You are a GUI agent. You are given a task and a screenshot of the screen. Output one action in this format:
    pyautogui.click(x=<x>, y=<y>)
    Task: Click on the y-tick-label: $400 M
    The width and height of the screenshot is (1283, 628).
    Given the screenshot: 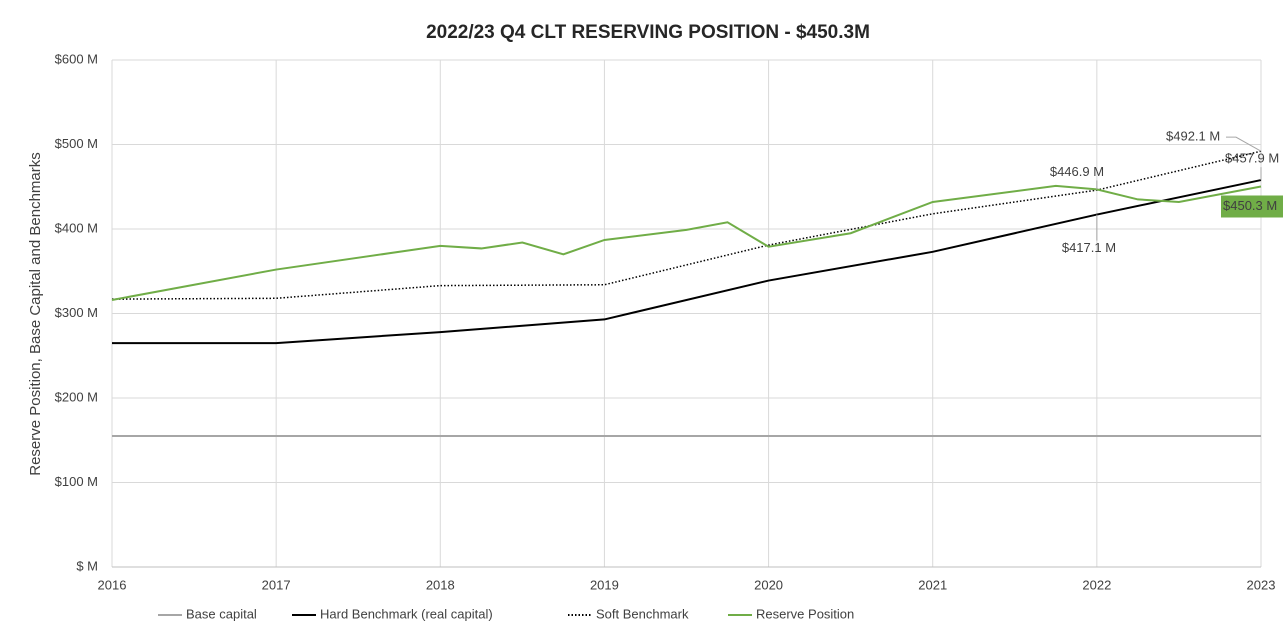 What is the action you would take?
    pyautogui.click(x=76, y=227)
    